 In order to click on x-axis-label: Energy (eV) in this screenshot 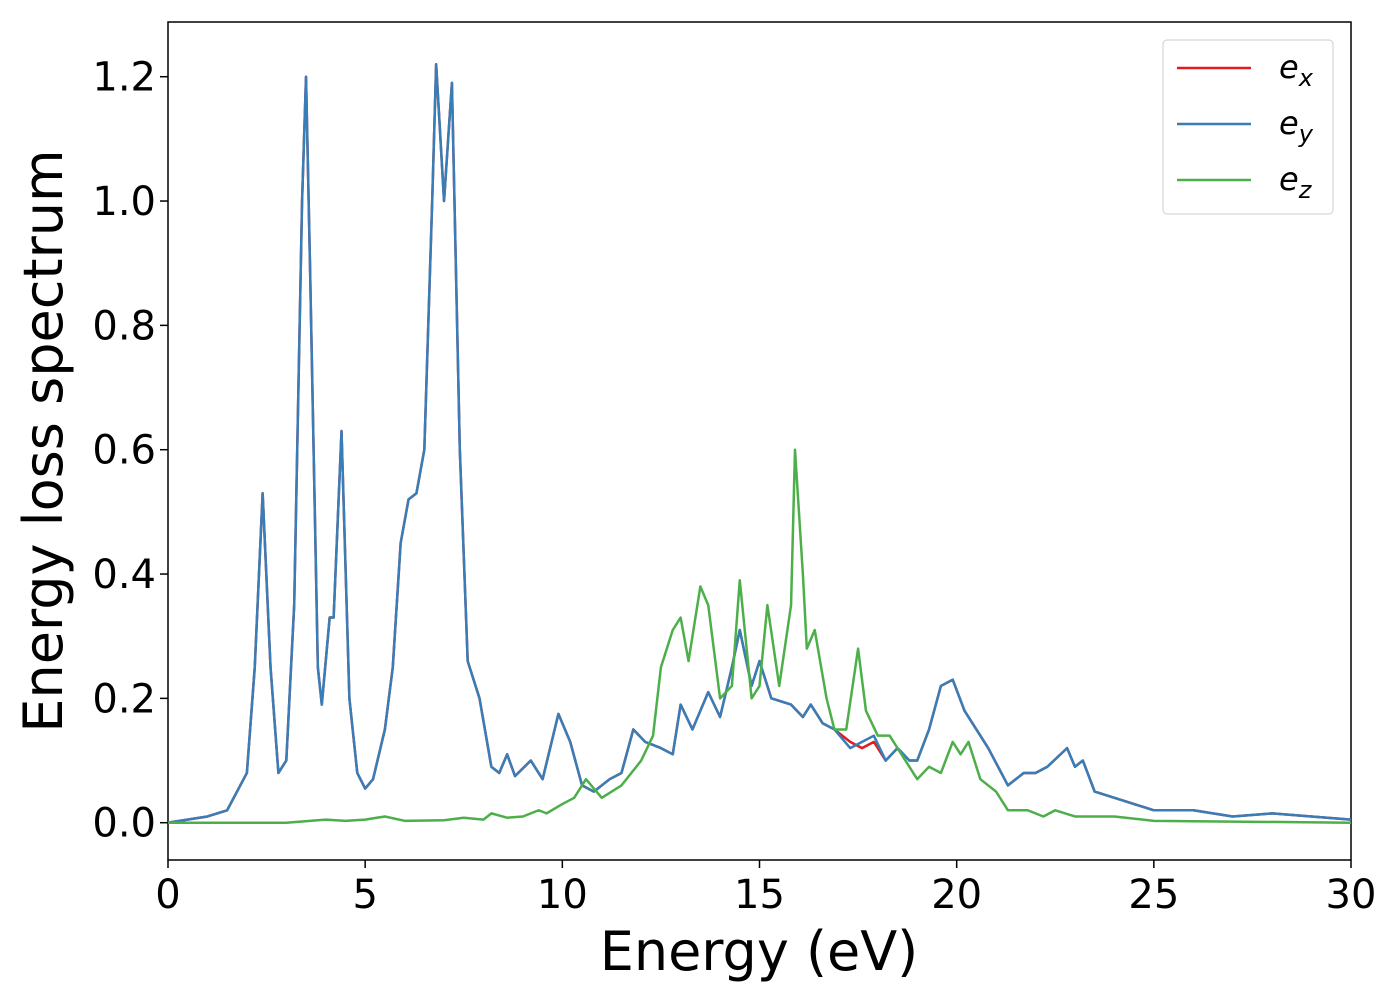, I will do `click(759, 951)`.